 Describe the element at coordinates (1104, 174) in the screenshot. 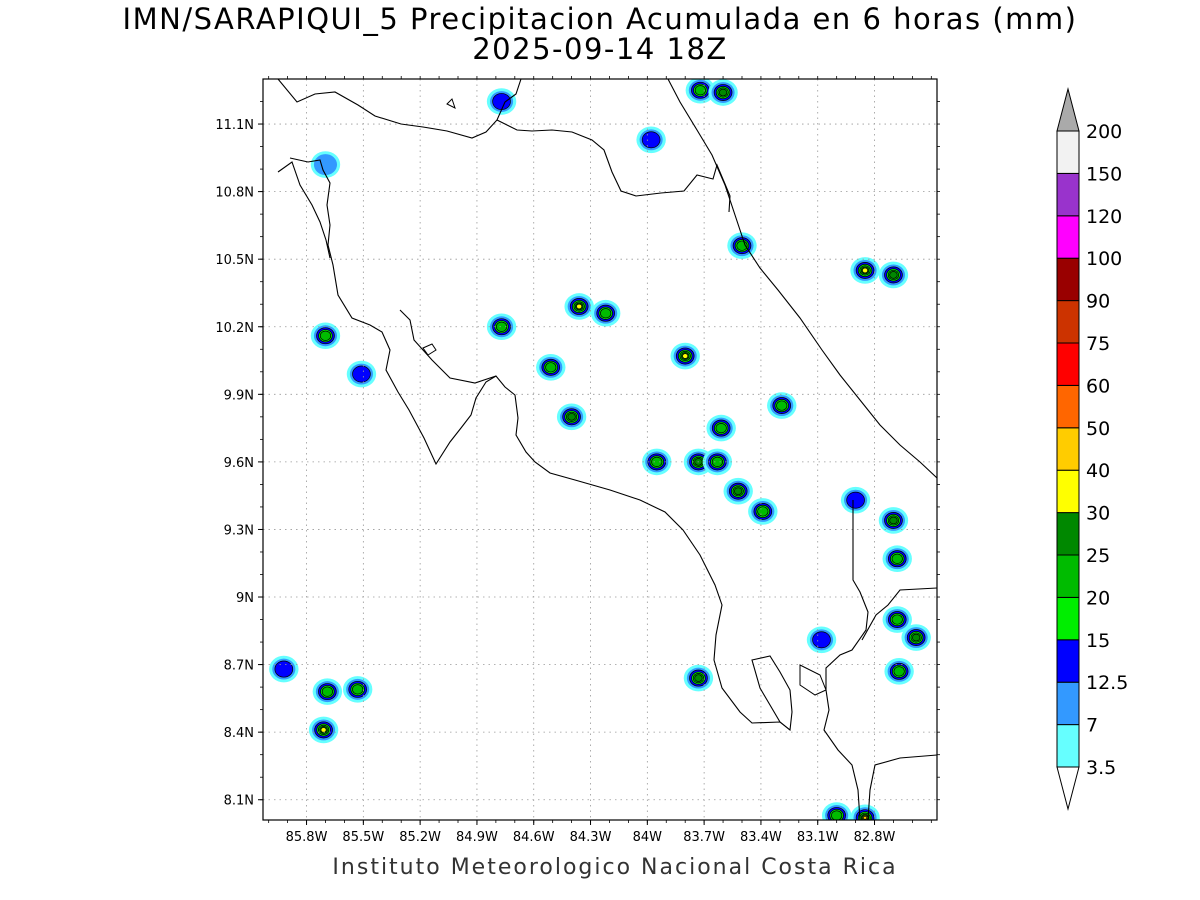

I see `colorbar-label: 150` at that location.